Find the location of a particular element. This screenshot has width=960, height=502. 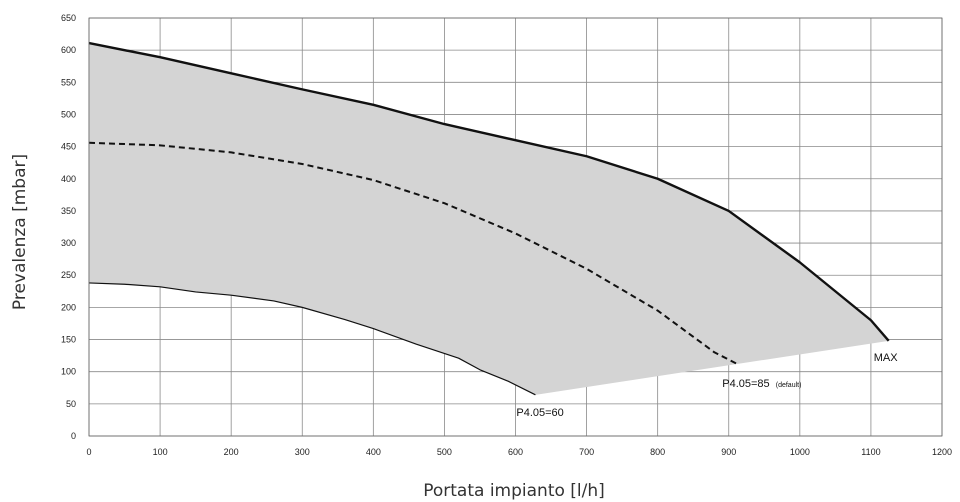

annotation-max: MAX is located at coordinates (886, 358).